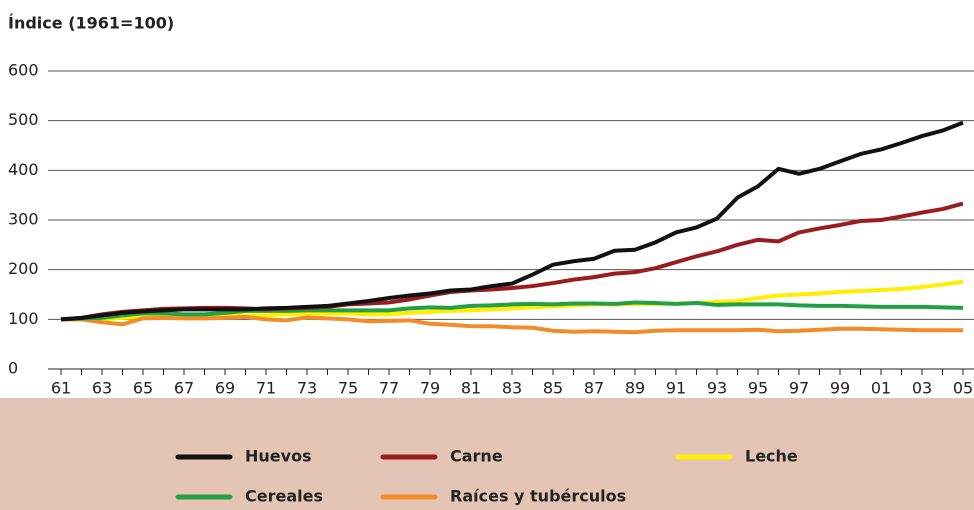 The width and height of the screenshot is (974, 510). I want to click on x-tick-label: 69, so click(225, 388).